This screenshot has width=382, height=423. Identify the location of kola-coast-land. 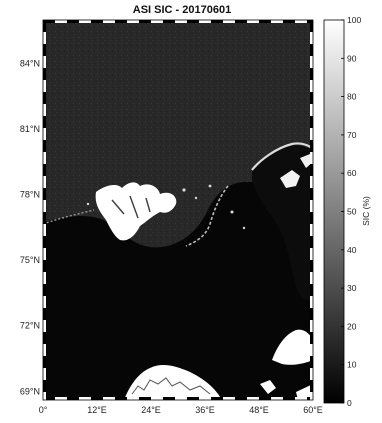
(173, 382).